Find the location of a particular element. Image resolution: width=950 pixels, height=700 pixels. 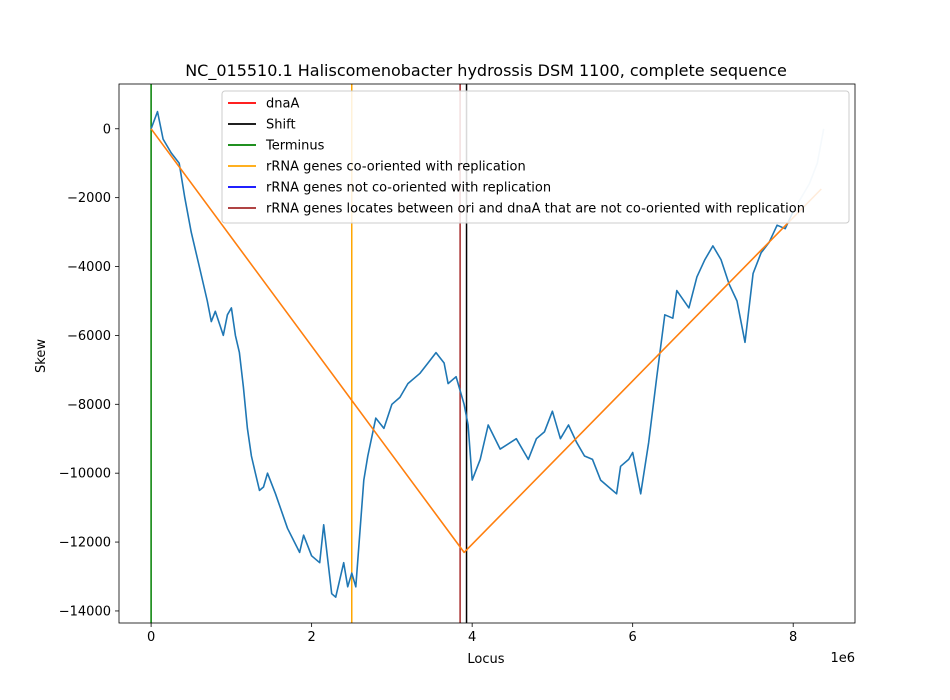

y-tick-label: 0 is located at coordinates (107, 129).